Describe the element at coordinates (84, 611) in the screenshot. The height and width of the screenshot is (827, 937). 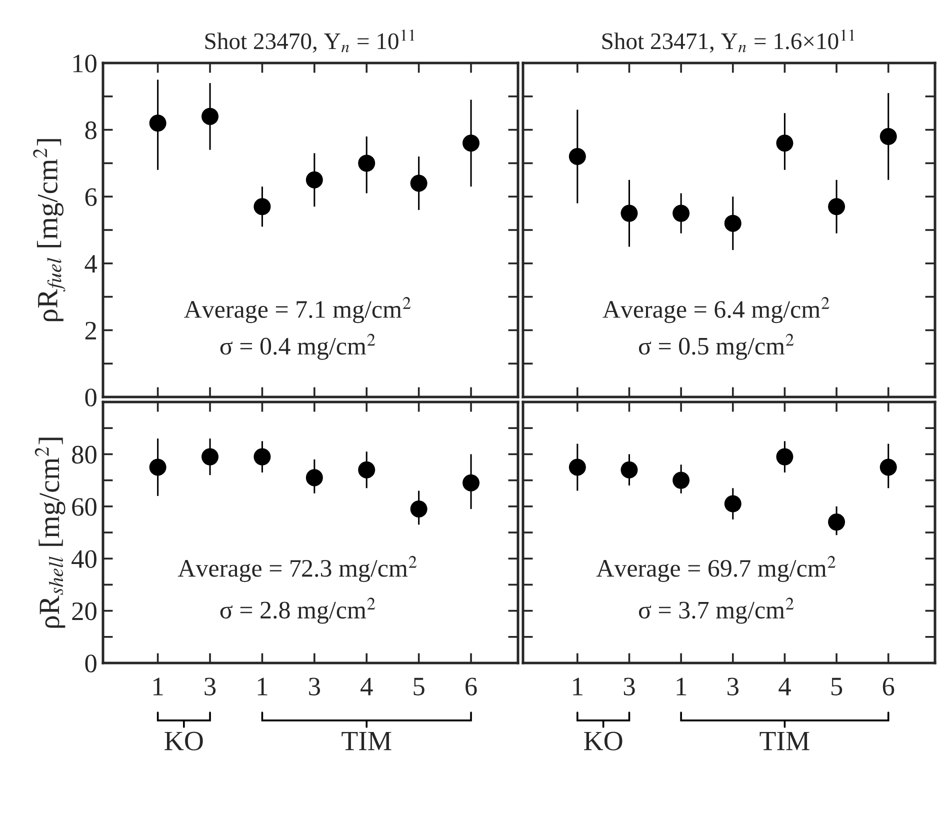
I see `y-tick-label: 20` at that location.